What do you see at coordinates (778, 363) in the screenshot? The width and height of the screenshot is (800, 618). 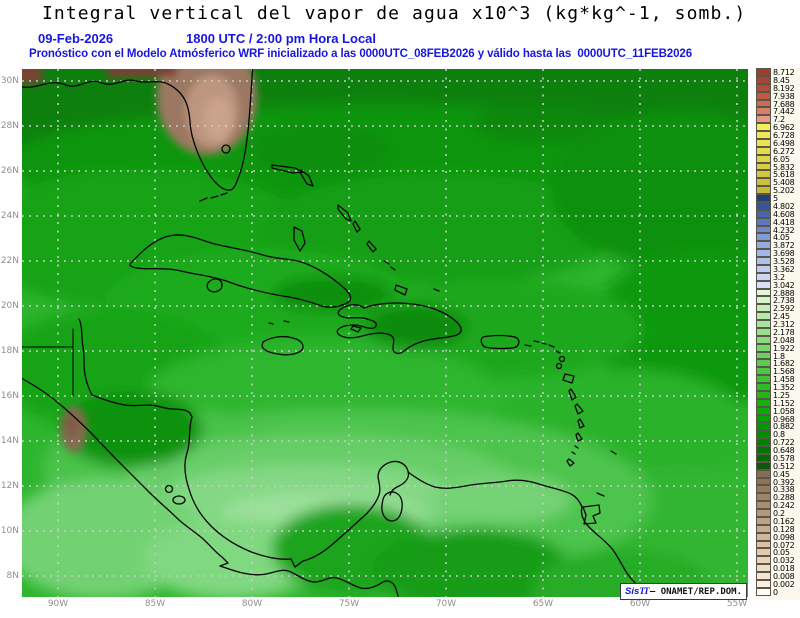 I see `colorbar-row: 1.682` at bounding box center [778, 363].